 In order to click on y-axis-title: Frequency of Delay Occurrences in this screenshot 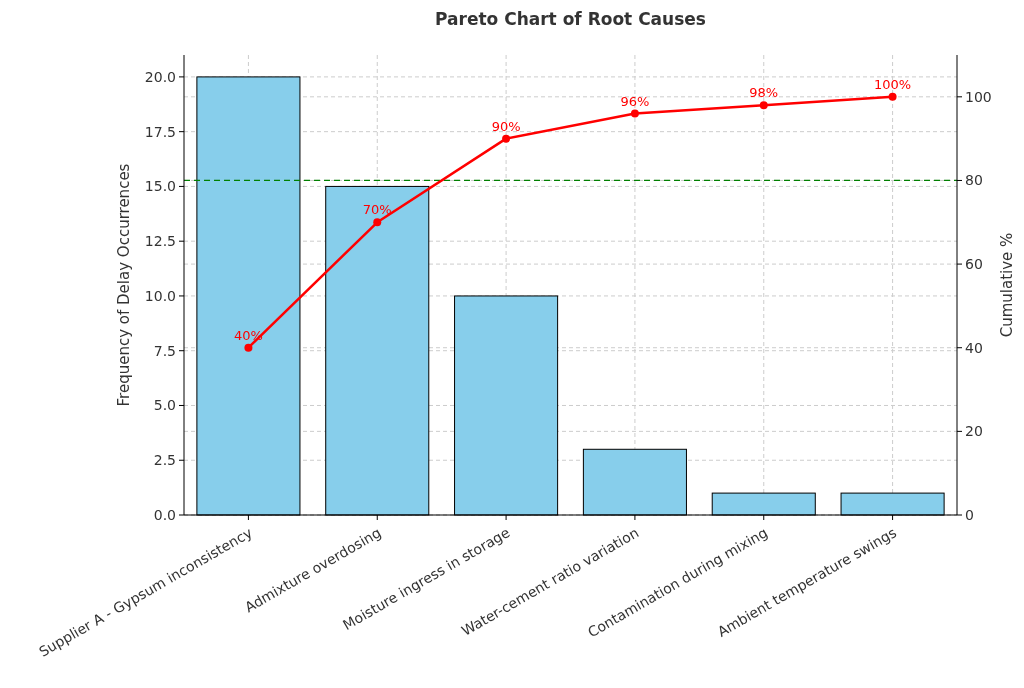, I will do `click(124, 285)`.